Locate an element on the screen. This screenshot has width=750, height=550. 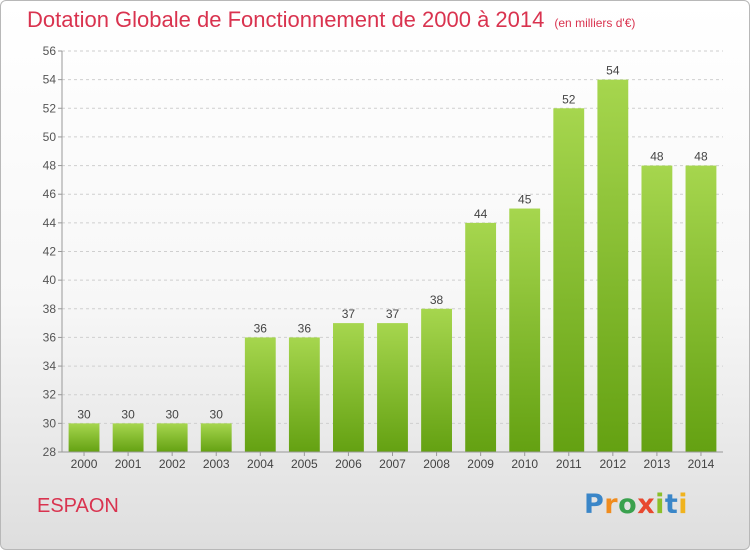
y-tick-label: 28 is located at coordinates (50, 452).